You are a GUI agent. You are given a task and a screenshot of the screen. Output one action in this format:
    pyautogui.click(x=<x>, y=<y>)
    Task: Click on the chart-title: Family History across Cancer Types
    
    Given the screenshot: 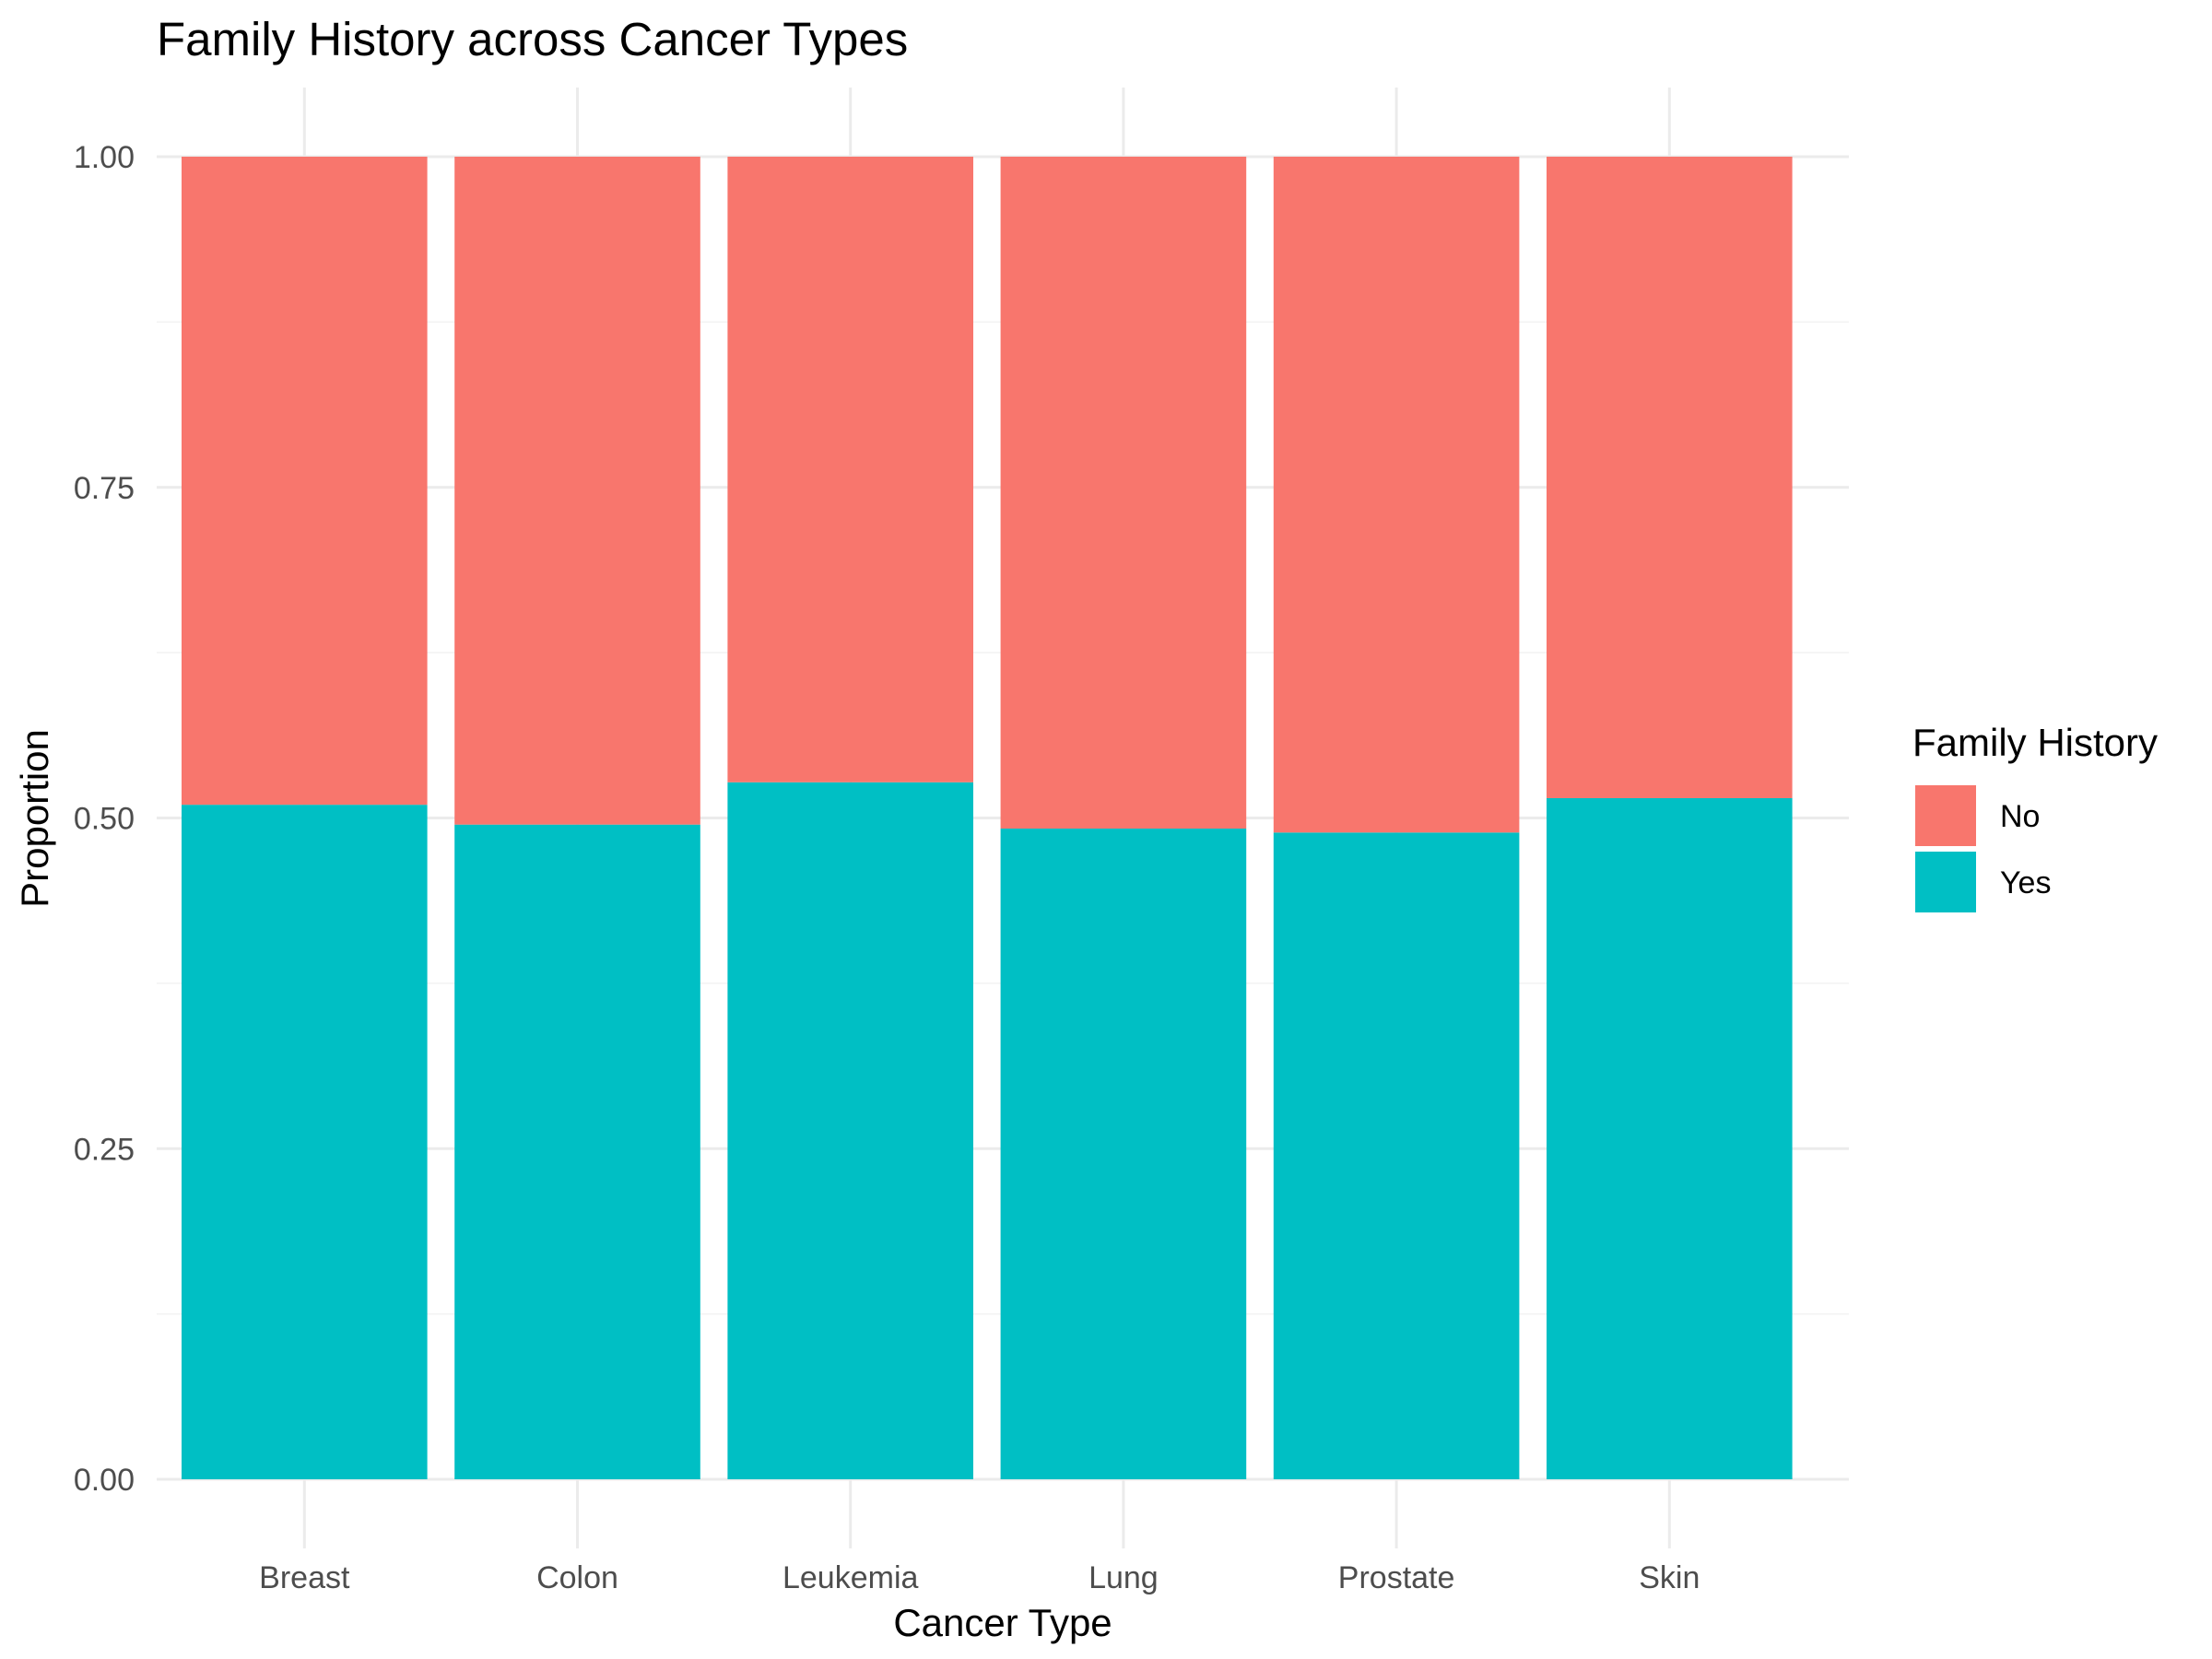 What is the action you would take?
    pyautogui.click(x=532, y=39)
    